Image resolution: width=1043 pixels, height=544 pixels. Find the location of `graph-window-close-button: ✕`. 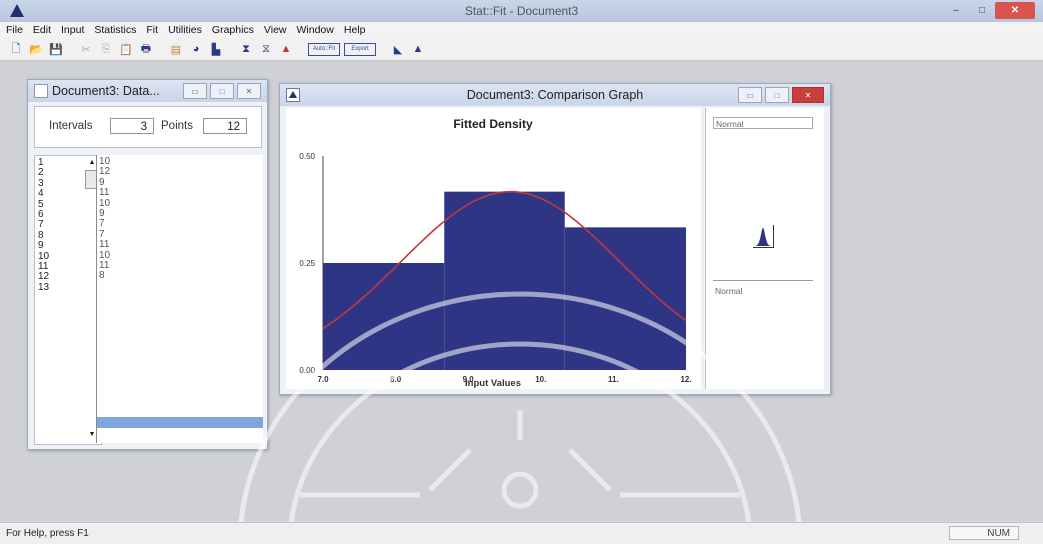

graph-window-close-button: ✕ is located at coordinates (808, 95).